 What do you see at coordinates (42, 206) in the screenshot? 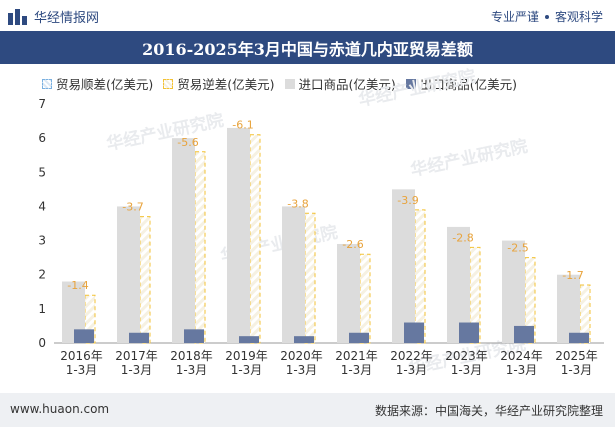
I see `y-tick-label: 4` at bounding box center [42, 206].